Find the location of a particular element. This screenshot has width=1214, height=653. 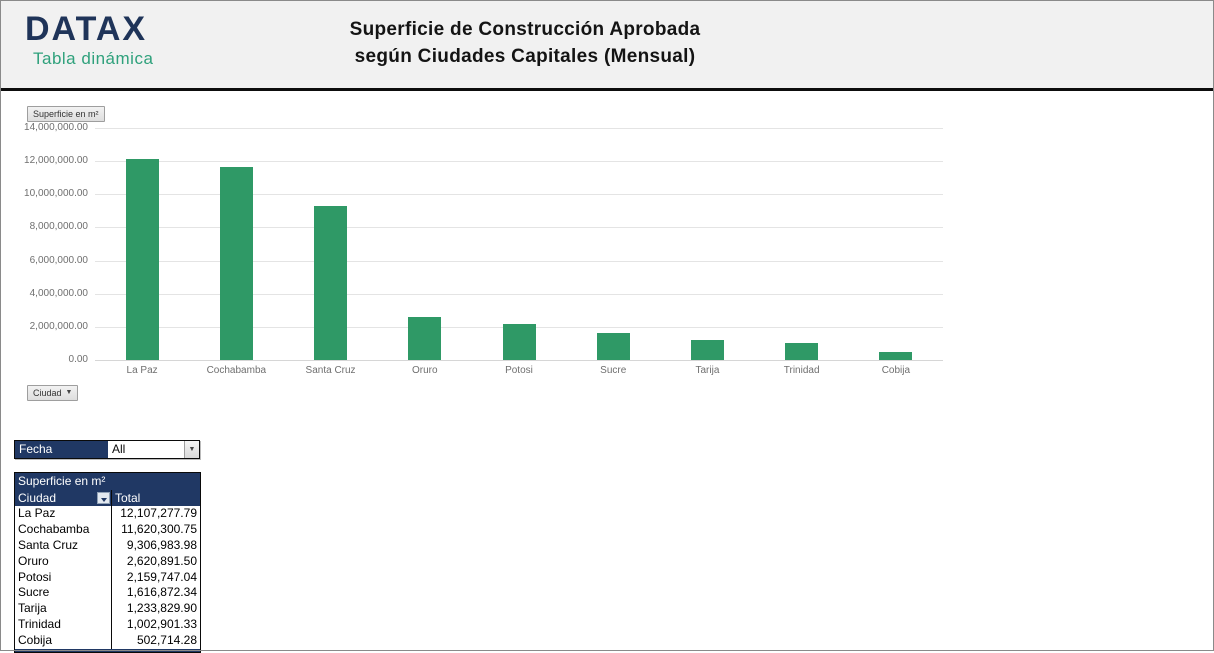

pivot-table-header-row: Ciudad Total is located at coordinates (107, 498).